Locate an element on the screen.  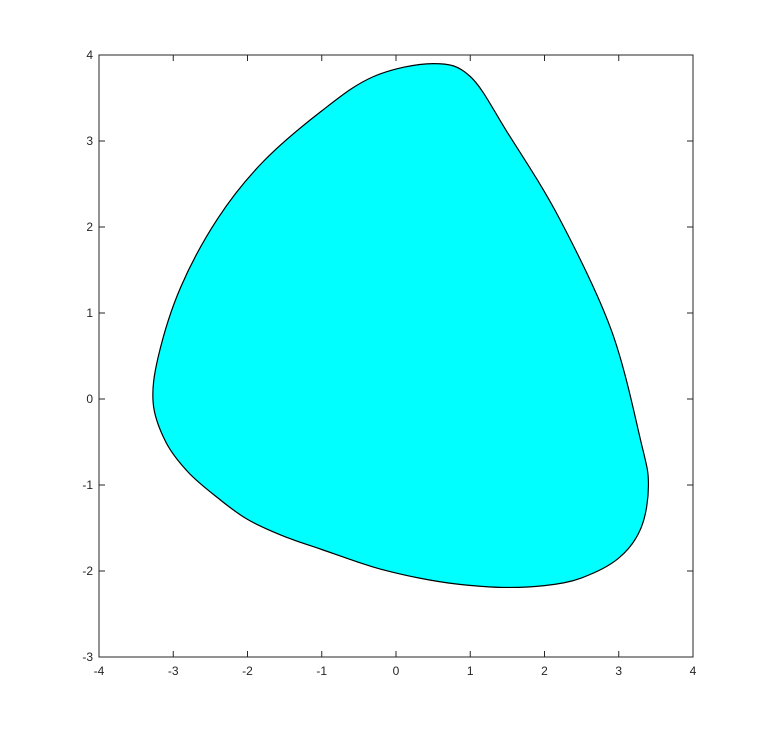
y-tick-label: 1 is located at coordinates (89, 313).